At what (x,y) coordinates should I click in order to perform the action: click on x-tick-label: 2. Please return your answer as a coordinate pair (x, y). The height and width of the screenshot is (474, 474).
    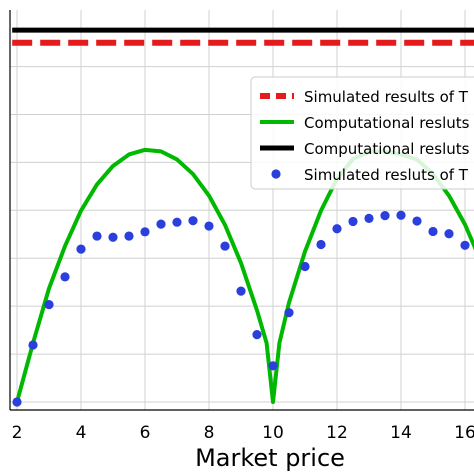
    Looking at the image, I should click on (17, 433).